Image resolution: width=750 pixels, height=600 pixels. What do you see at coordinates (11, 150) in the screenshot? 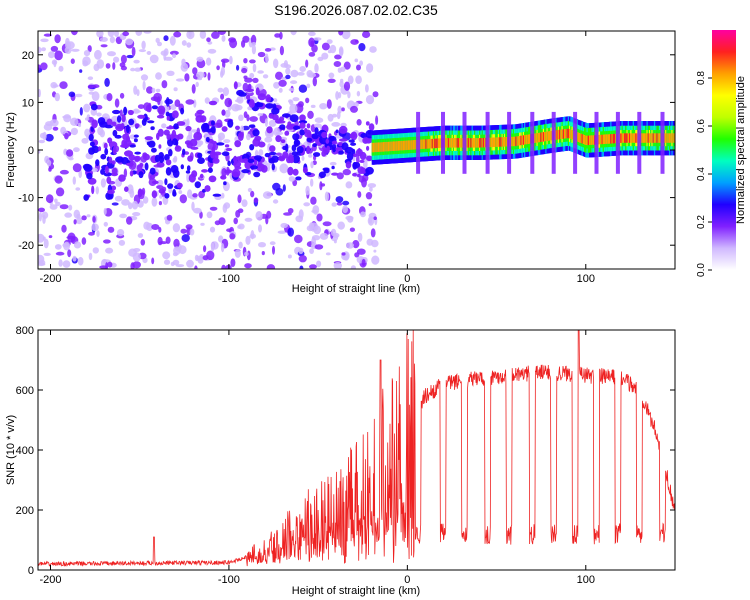
I see `spectrogram-ylabel: Frequency (Hz)` at bounding box center [11, 150].